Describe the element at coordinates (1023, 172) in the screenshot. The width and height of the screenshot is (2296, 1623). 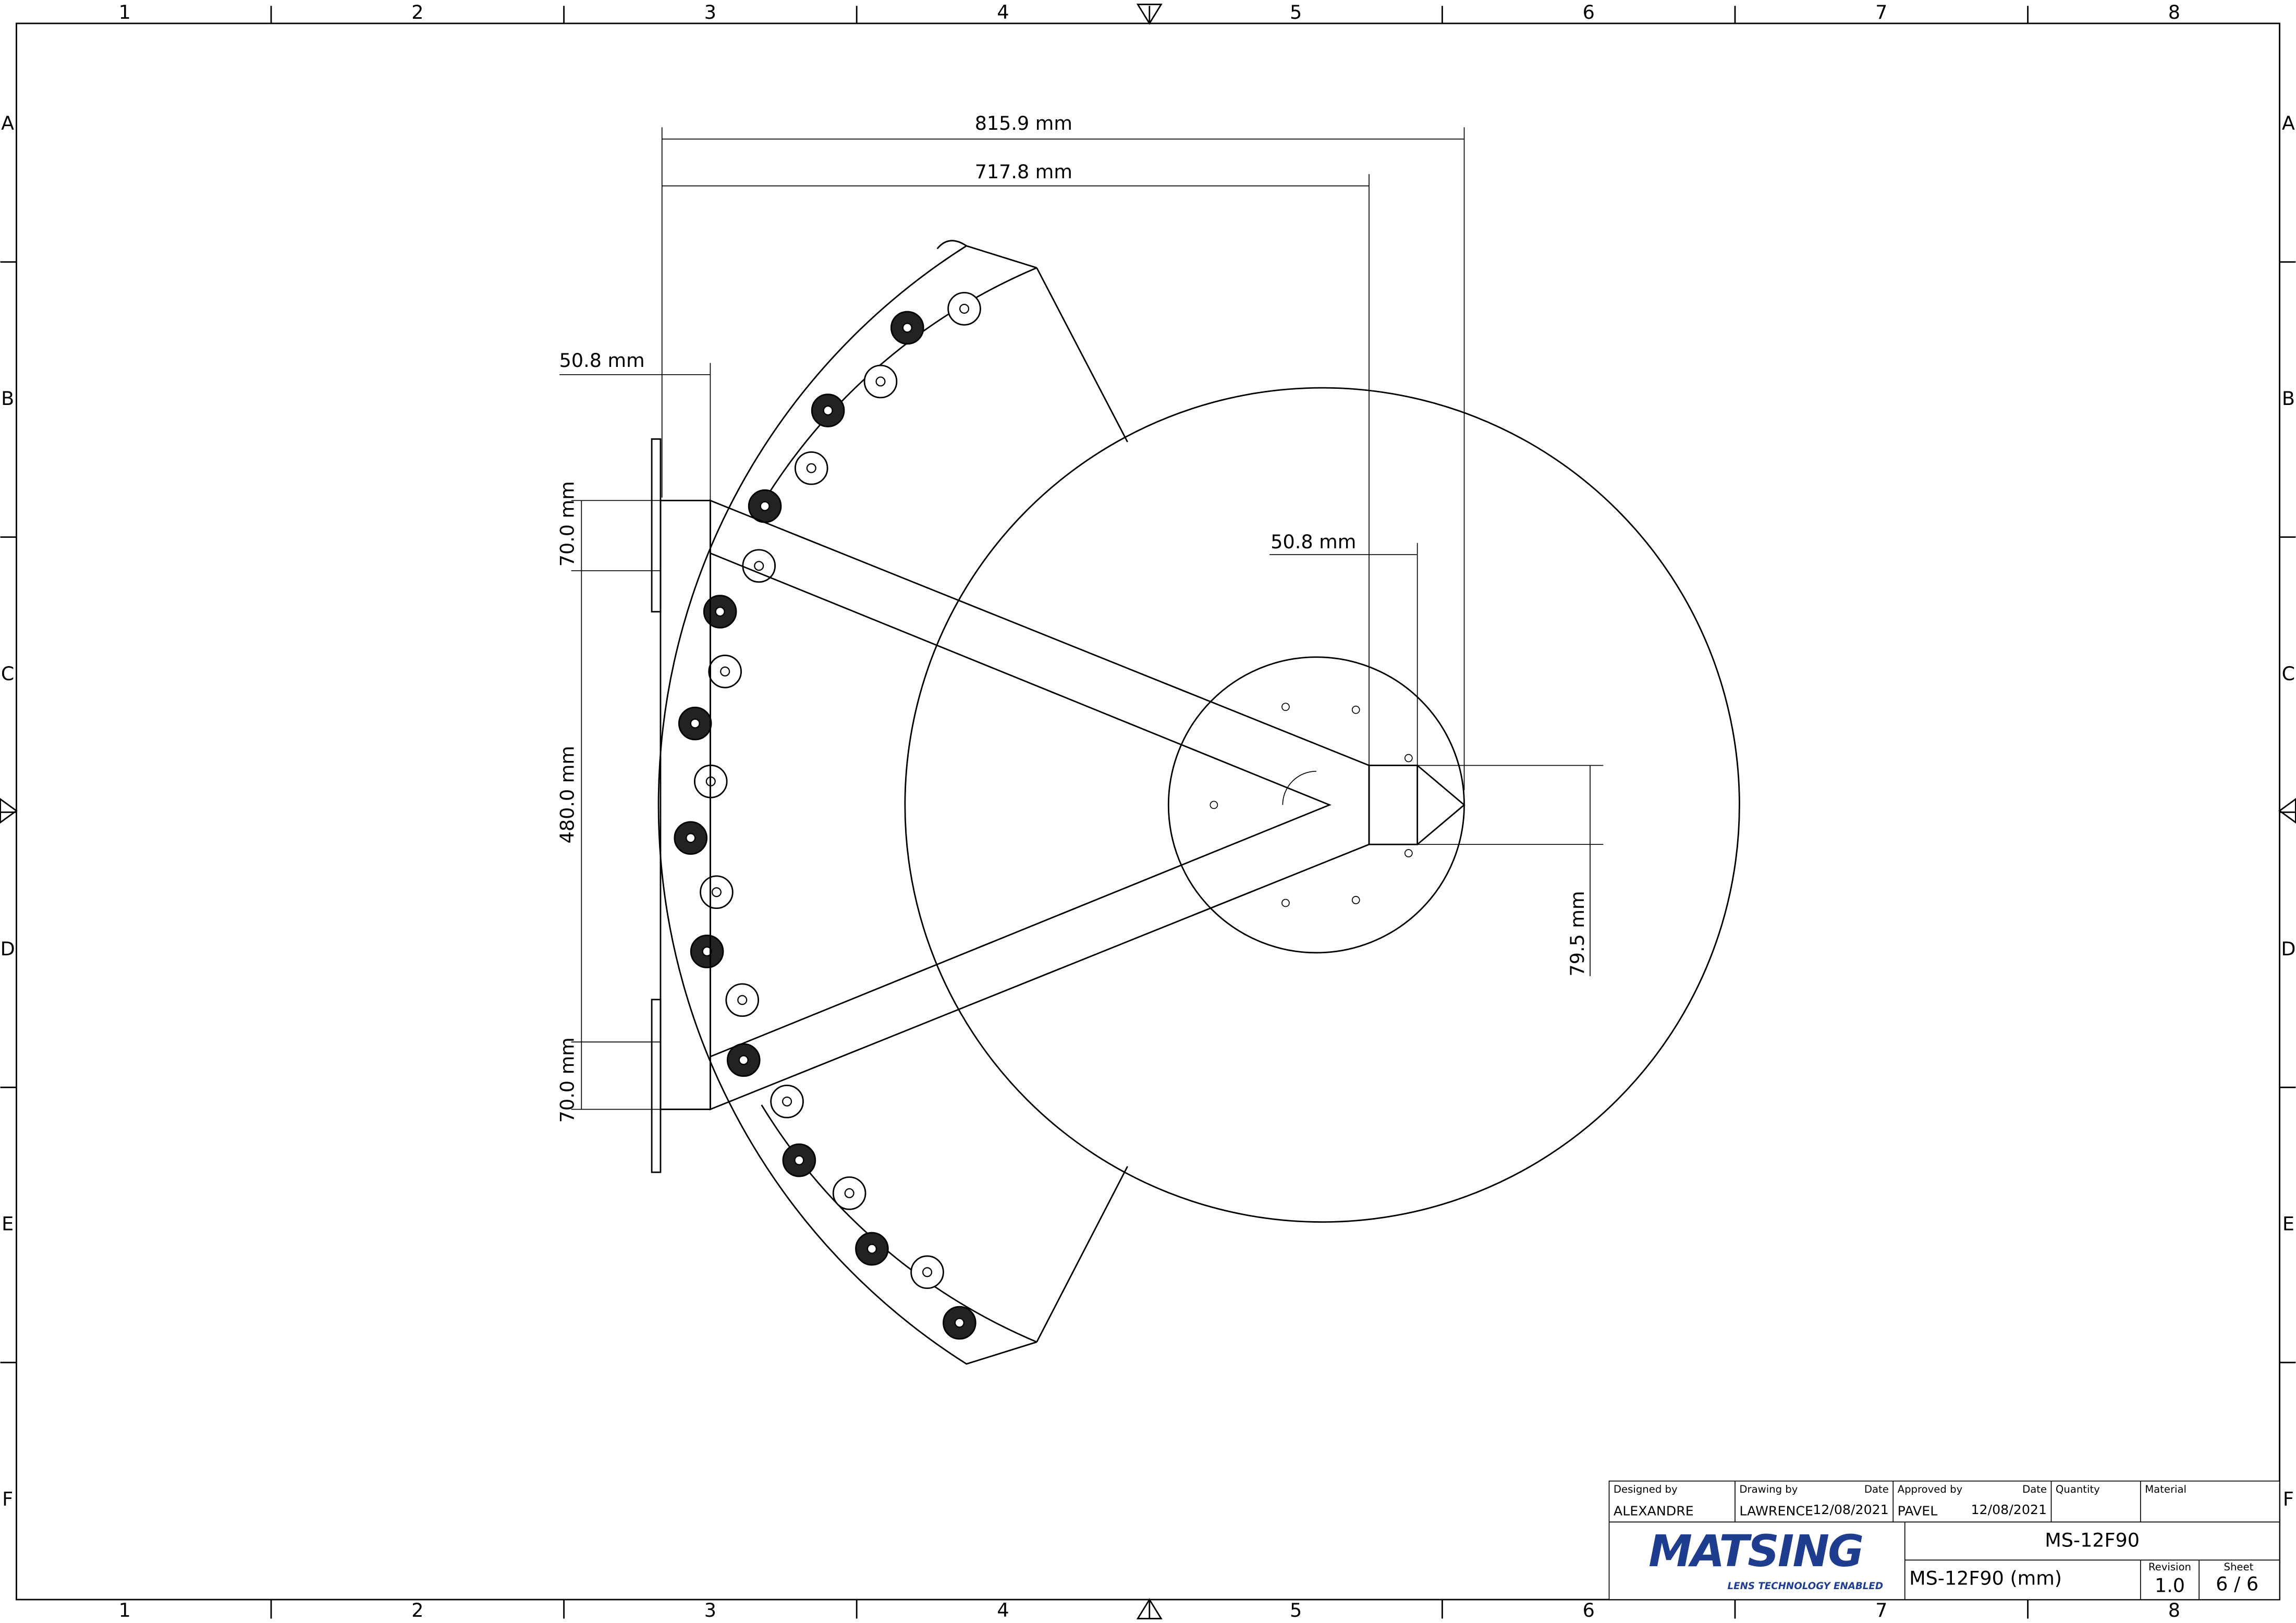
I see `dimension-label: 717.8 mm` at that location.